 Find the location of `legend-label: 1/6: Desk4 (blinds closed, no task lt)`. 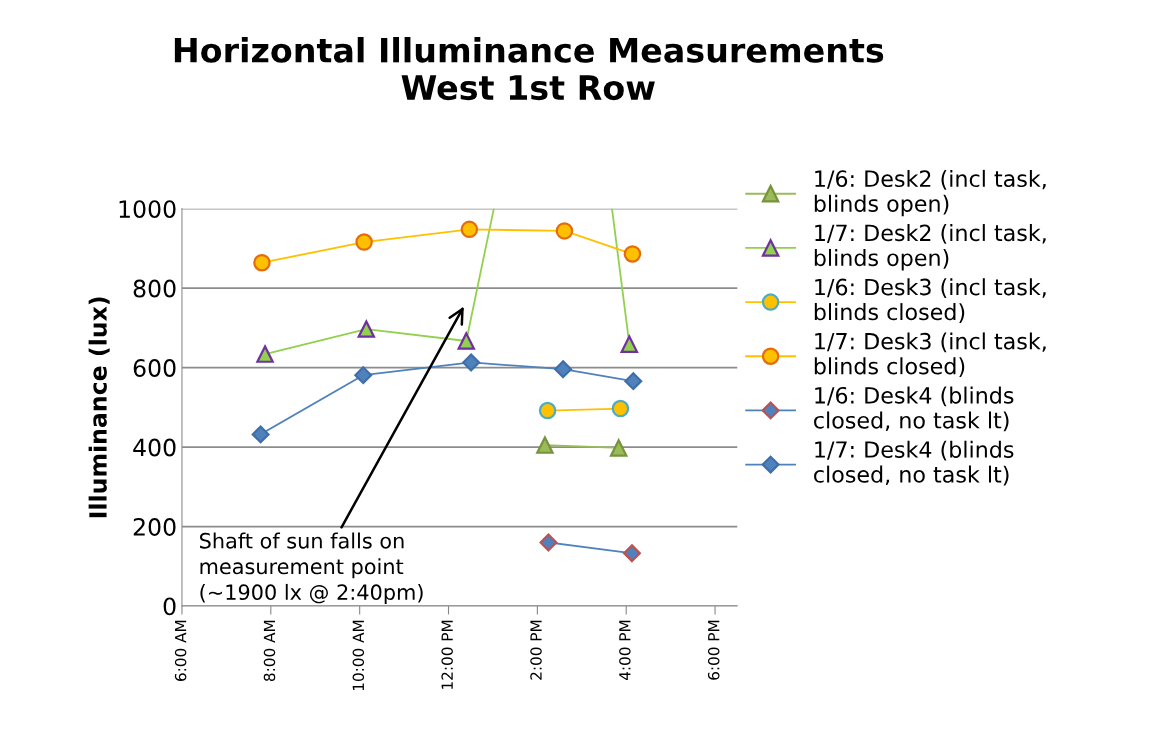

legend-label: 1/6: Desk4 (blinds closed, no task lt) is located at coordinates (914, 409).